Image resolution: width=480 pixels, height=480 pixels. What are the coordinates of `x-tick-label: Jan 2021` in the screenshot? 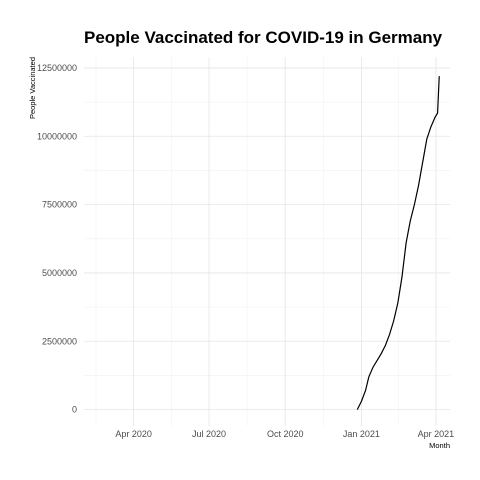 It's located at (361, 434).